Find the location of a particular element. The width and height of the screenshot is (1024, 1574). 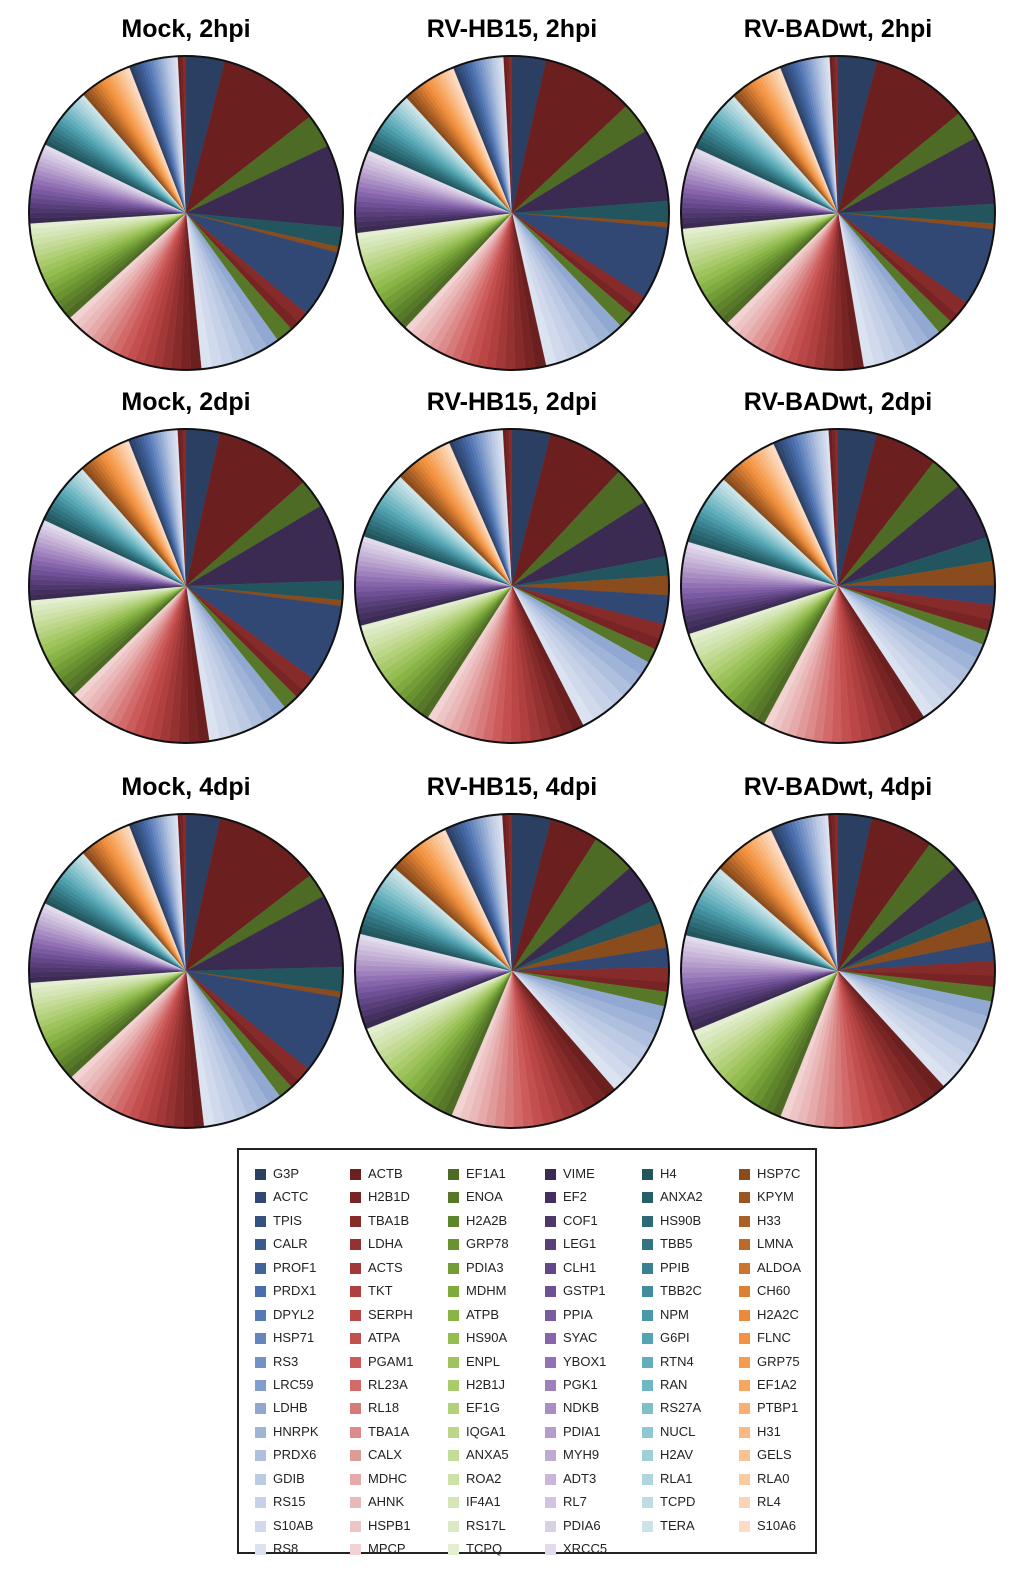

legend-item: TBA1A is located at coordinates (398, 1433).